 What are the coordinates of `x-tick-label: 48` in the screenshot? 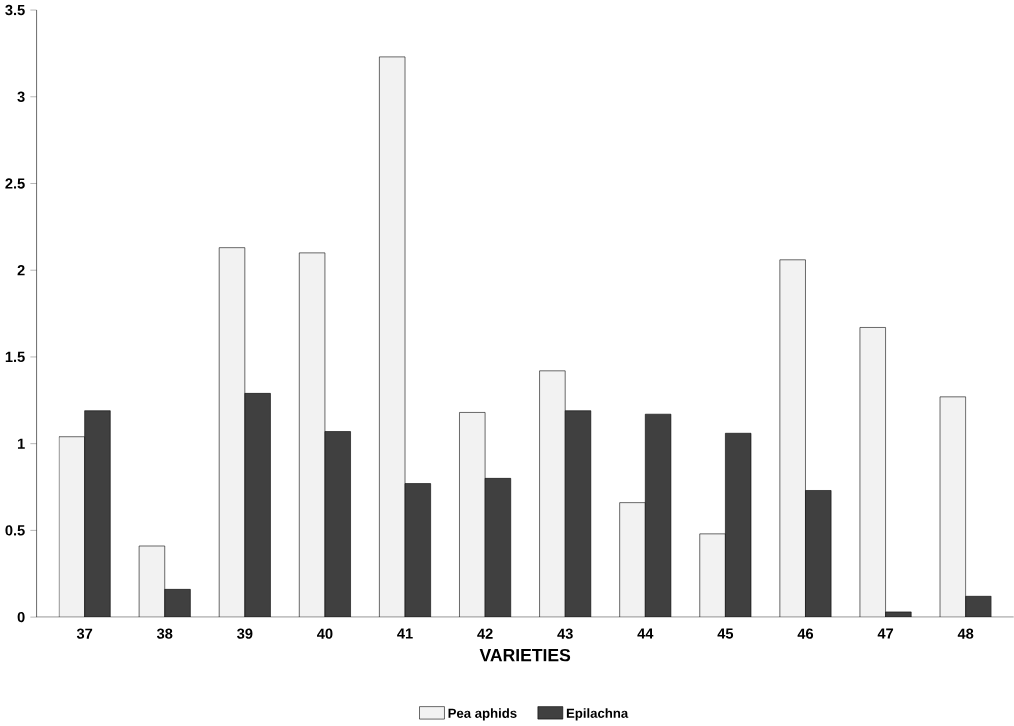 It's located at (965, 633).